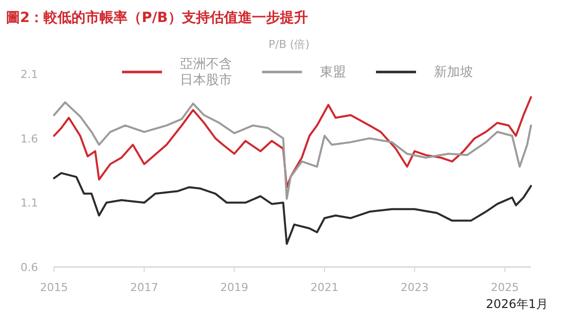 The image size is (562, 321). What do you see at coordinates (324, 287) in the screenshot?
I see `x-tick-label: 2021` at bounding box center [324, 287].